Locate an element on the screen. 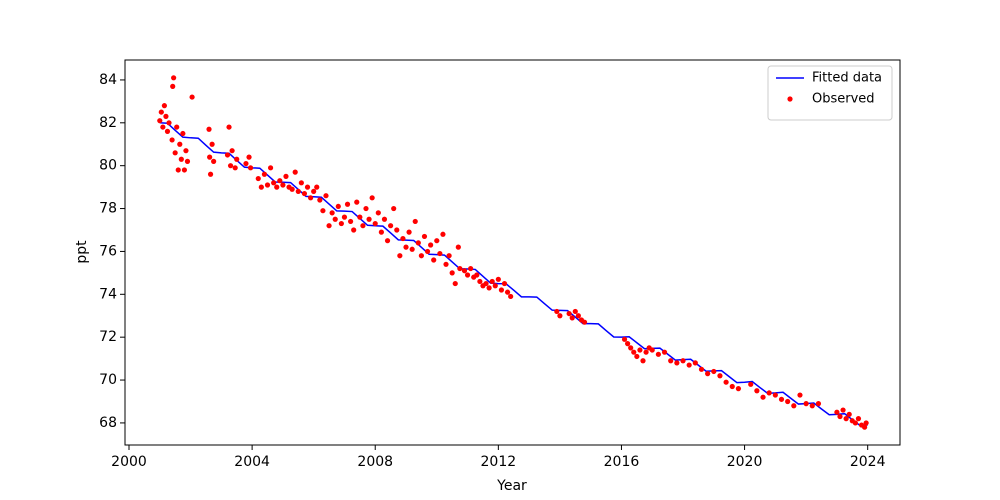 The image size is (1000, 500). y-tick-label: 76 is located at coordinates (108, 251).